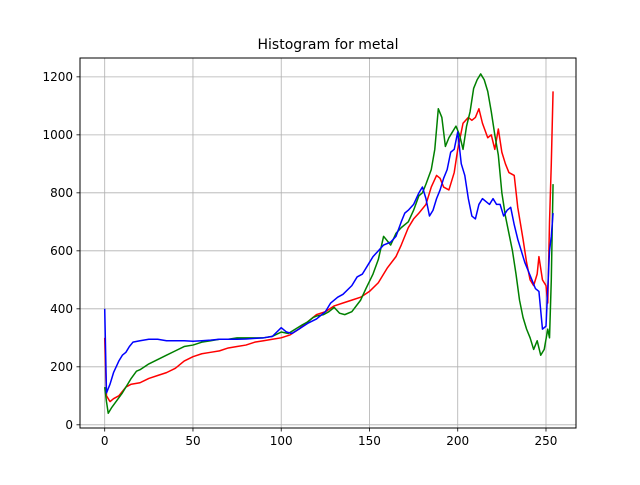 The image size is (640, 485). I want to click on x-tick-label: 150, so click(369, 441).